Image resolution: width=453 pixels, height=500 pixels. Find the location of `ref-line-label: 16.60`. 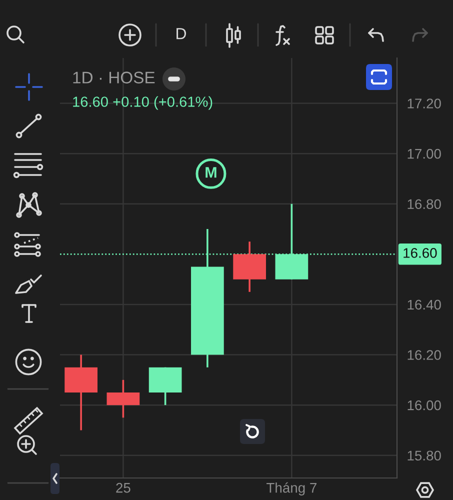

ref-line-label: 16.60 is located at coordinates (420, 253).